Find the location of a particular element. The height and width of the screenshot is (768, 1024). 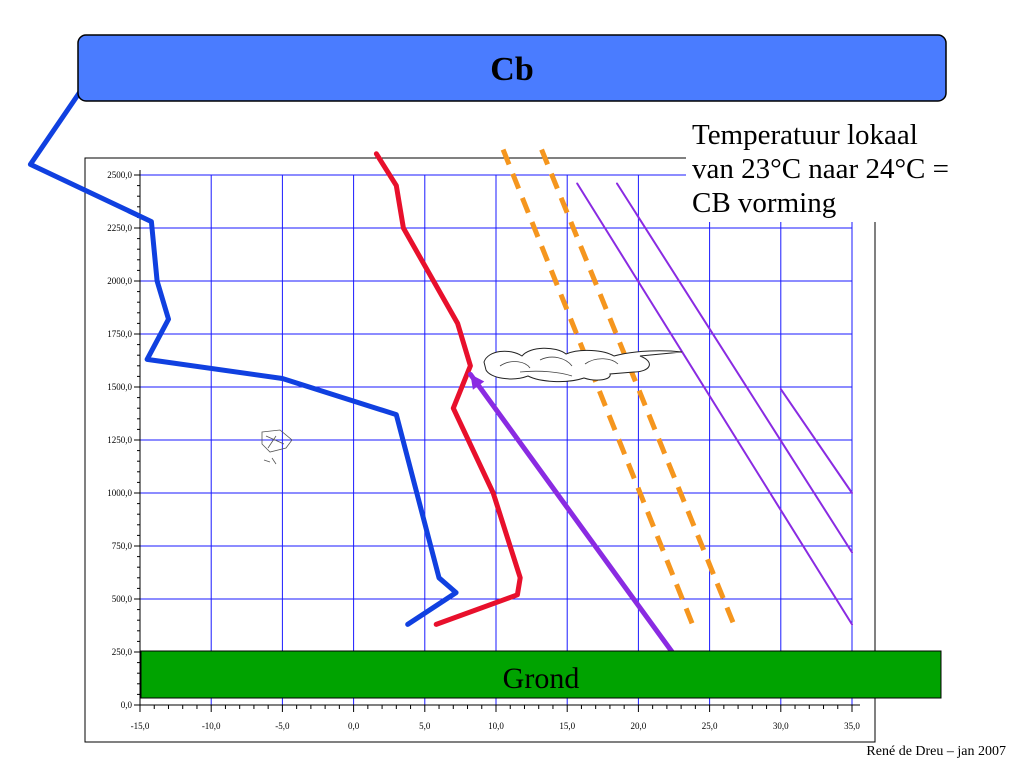

x-tick-label: 15,0 is located at coordinates (567, 726).